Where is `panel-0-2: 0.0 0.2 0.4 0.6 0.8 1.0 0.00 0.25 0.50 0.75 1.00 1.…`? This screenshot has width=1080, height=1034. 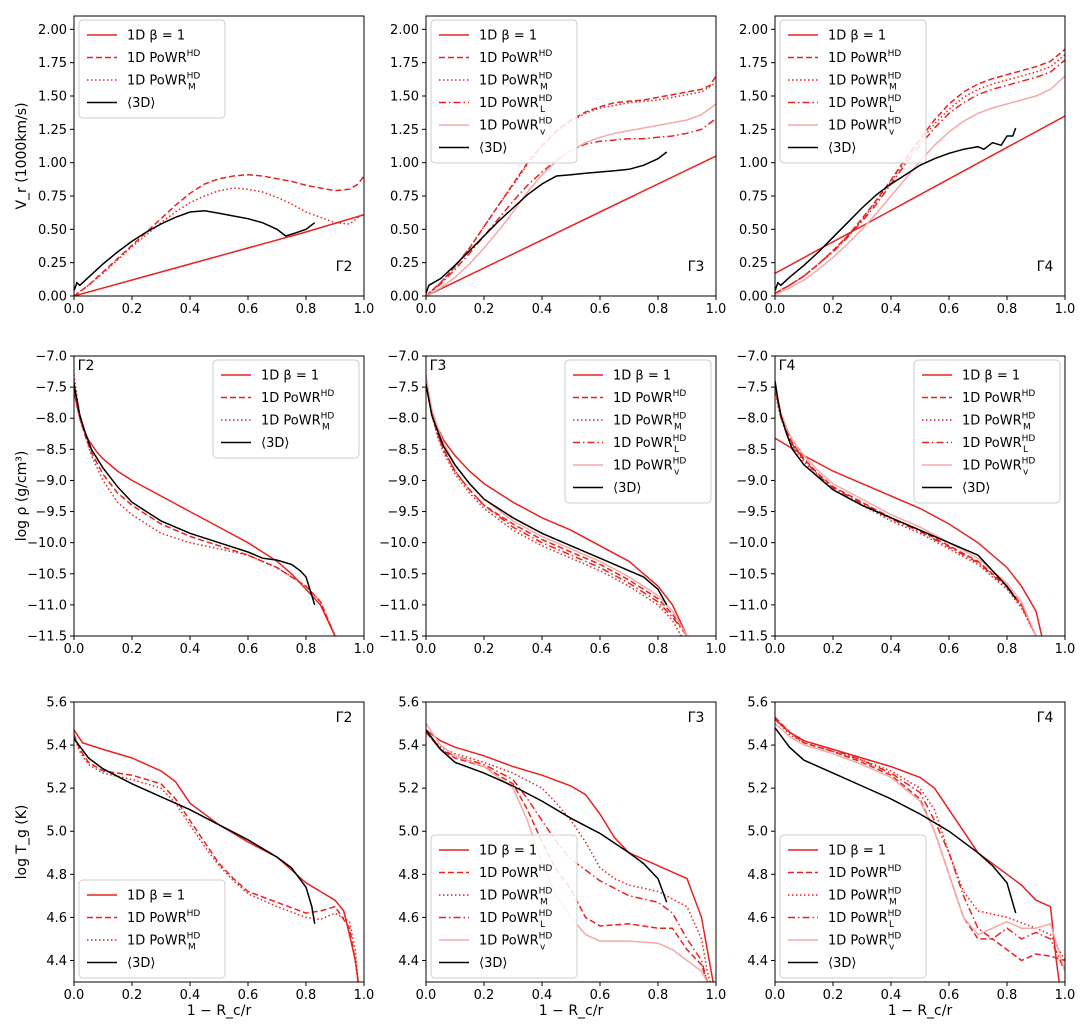 panel-0-2: 0.0 0.2 0.4 0.6 0.8 1.0 0.00 0.25 0.50 0.75 1.00 1.… is located at coordinates (907, 166).